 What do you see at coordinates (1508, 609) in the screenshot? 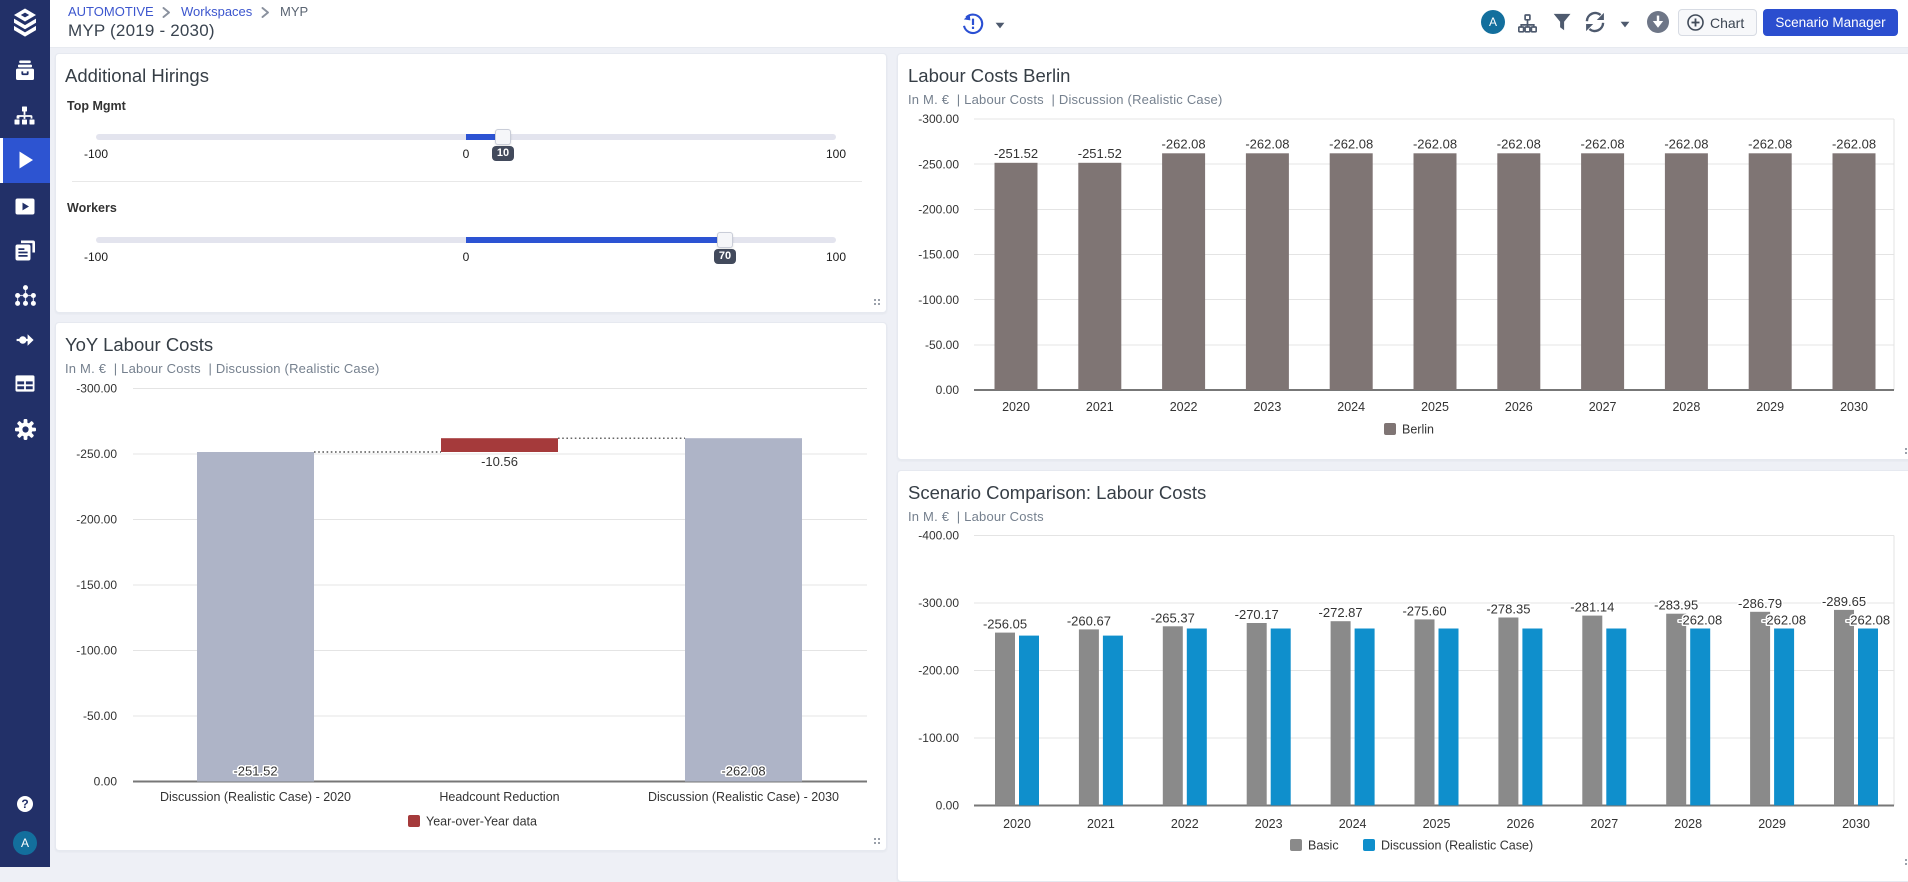
I see `svg-text: -278.35` at bounding box center [1508, 609].